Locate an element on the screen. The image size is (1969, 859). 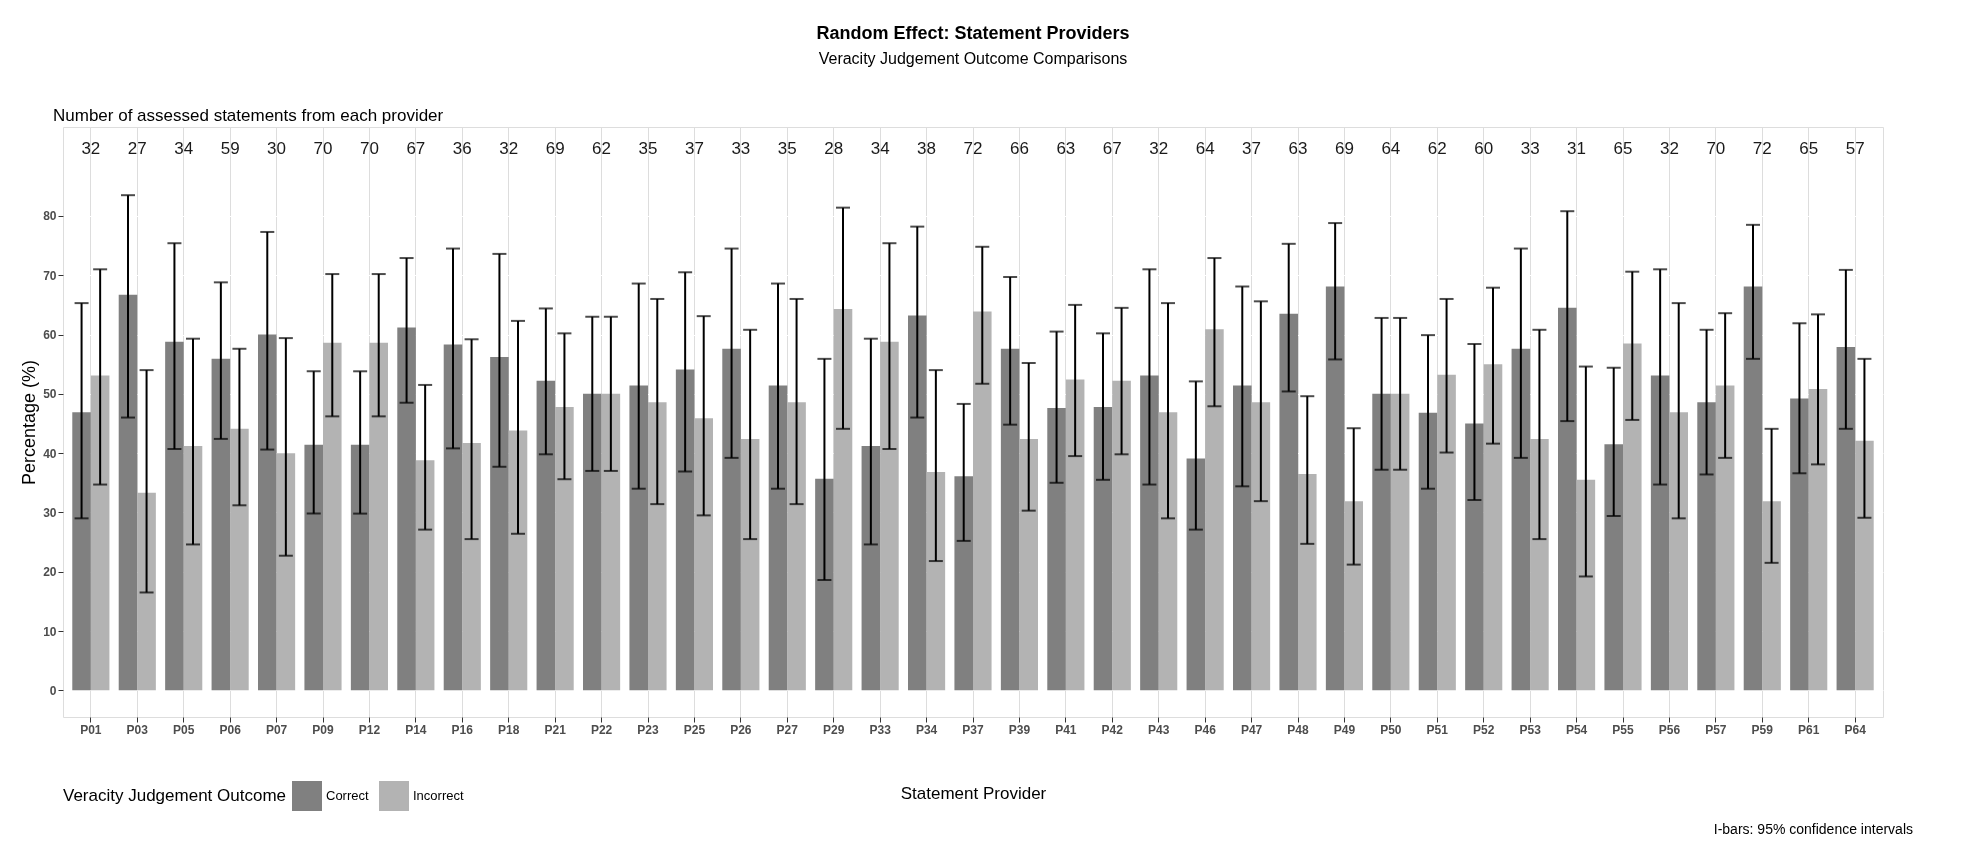
x-axis-title: Statement Provider is located at coordinates (973, 793).